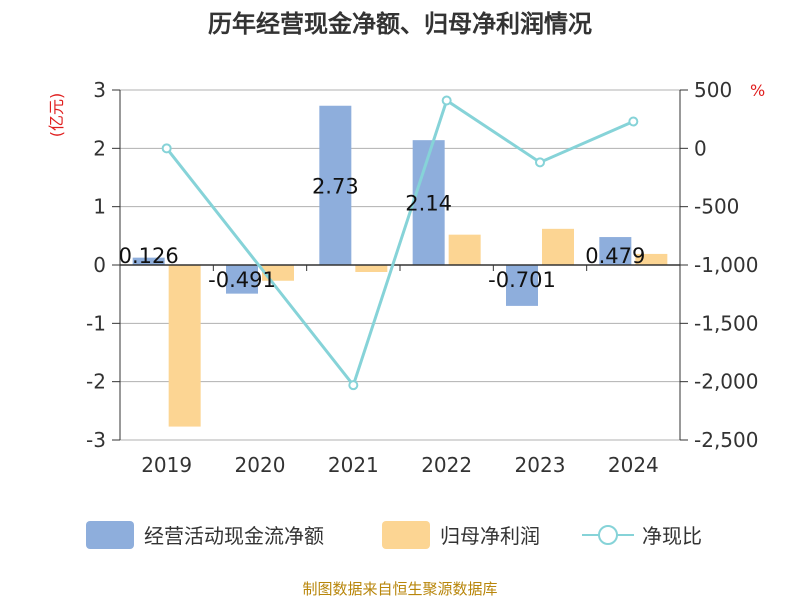 The image size is (800, 600). What do you see at coordinates (99, 265) in the screenshot?
I see `left-tick-label: 0` at bounding box center [99, 265].